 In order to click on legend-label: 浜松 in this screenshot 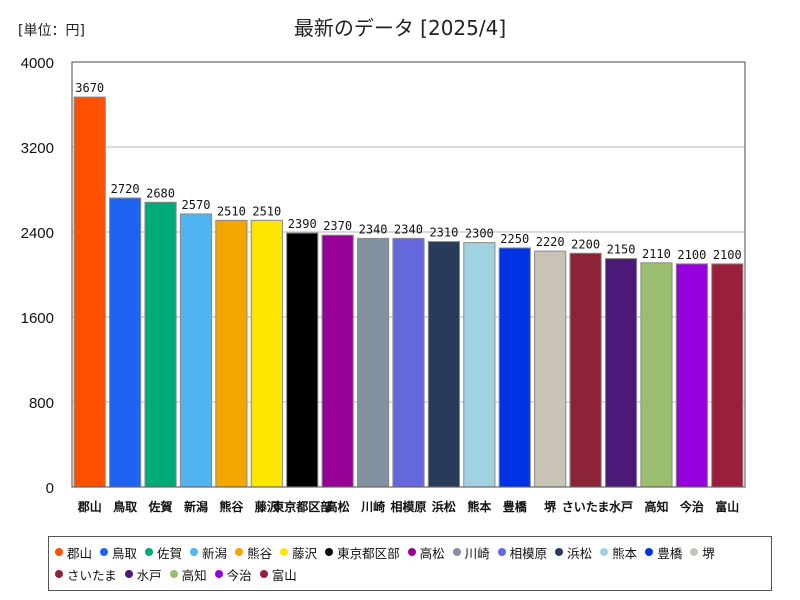, I will do `click(580, 553)`.